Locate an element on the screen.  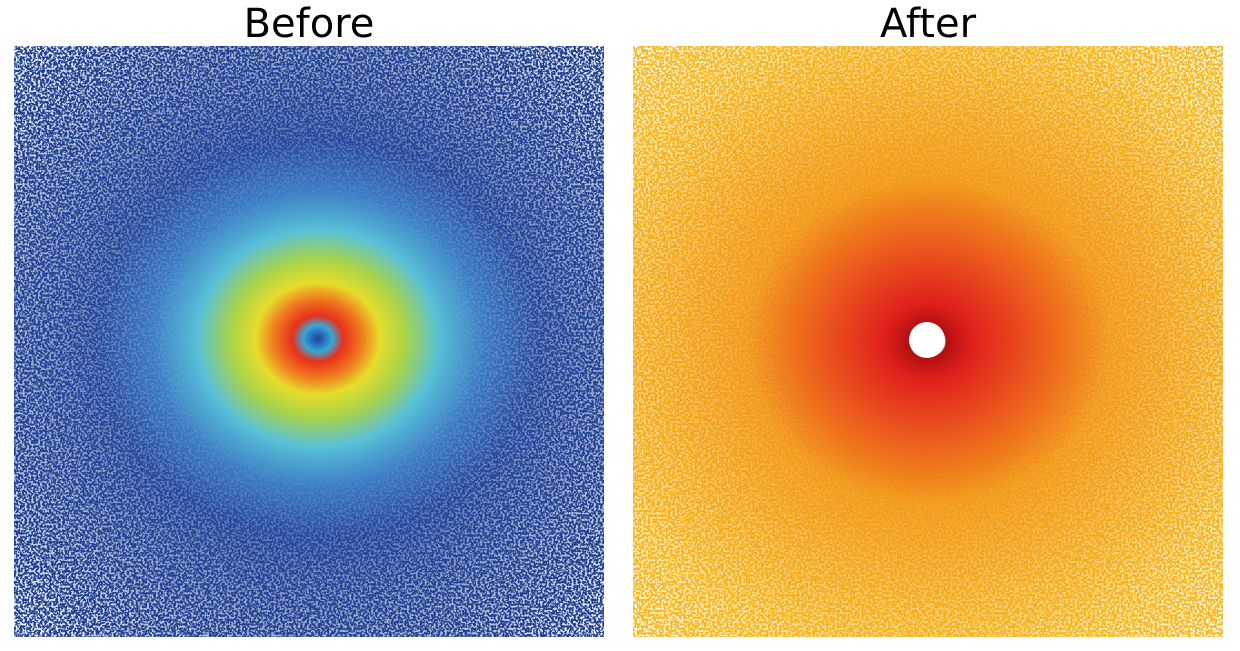
panel-title: Before is located at coordinates (309, 24).